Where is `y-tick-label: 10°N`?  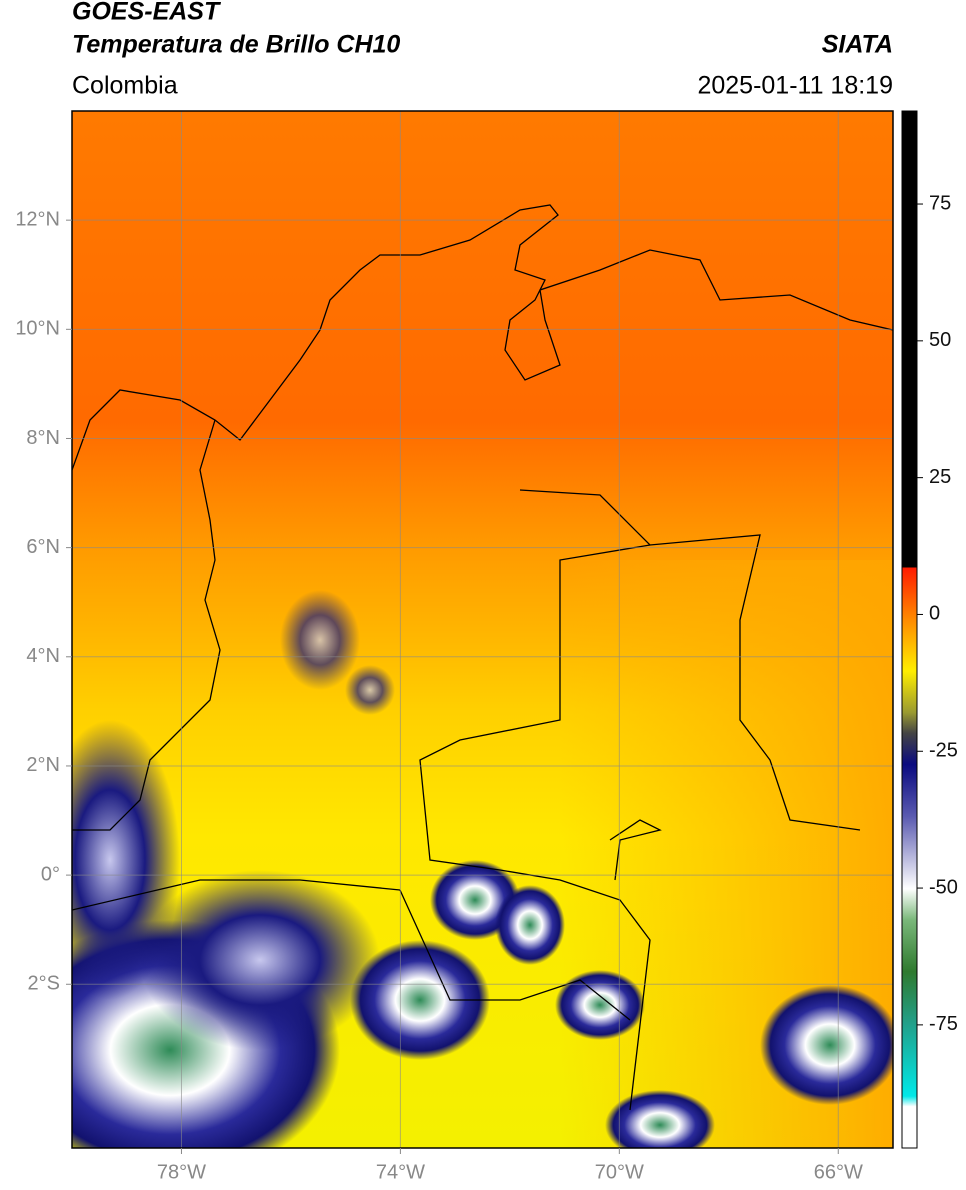
y-tick-label: 10°N is located at coordinates (37, 329).